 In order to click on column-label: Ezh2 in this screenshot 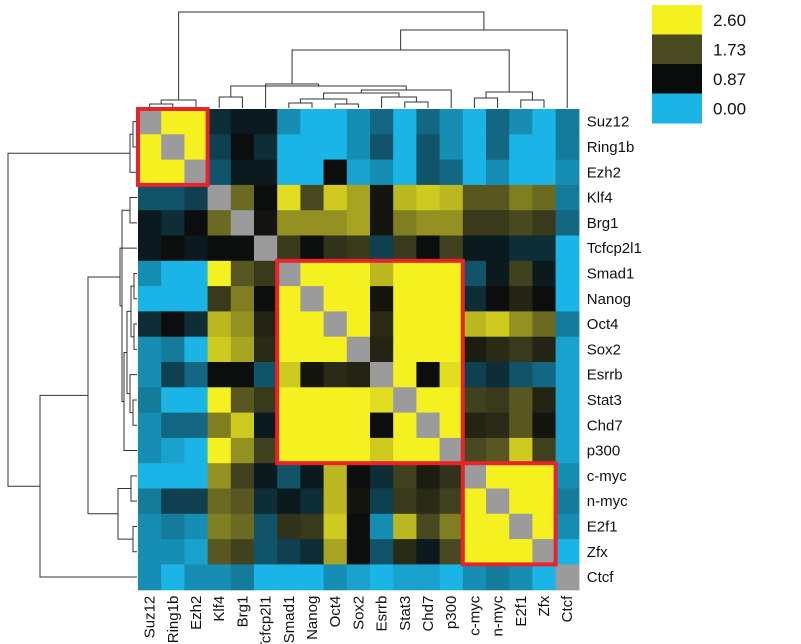, I will do `click(196, 613)`.